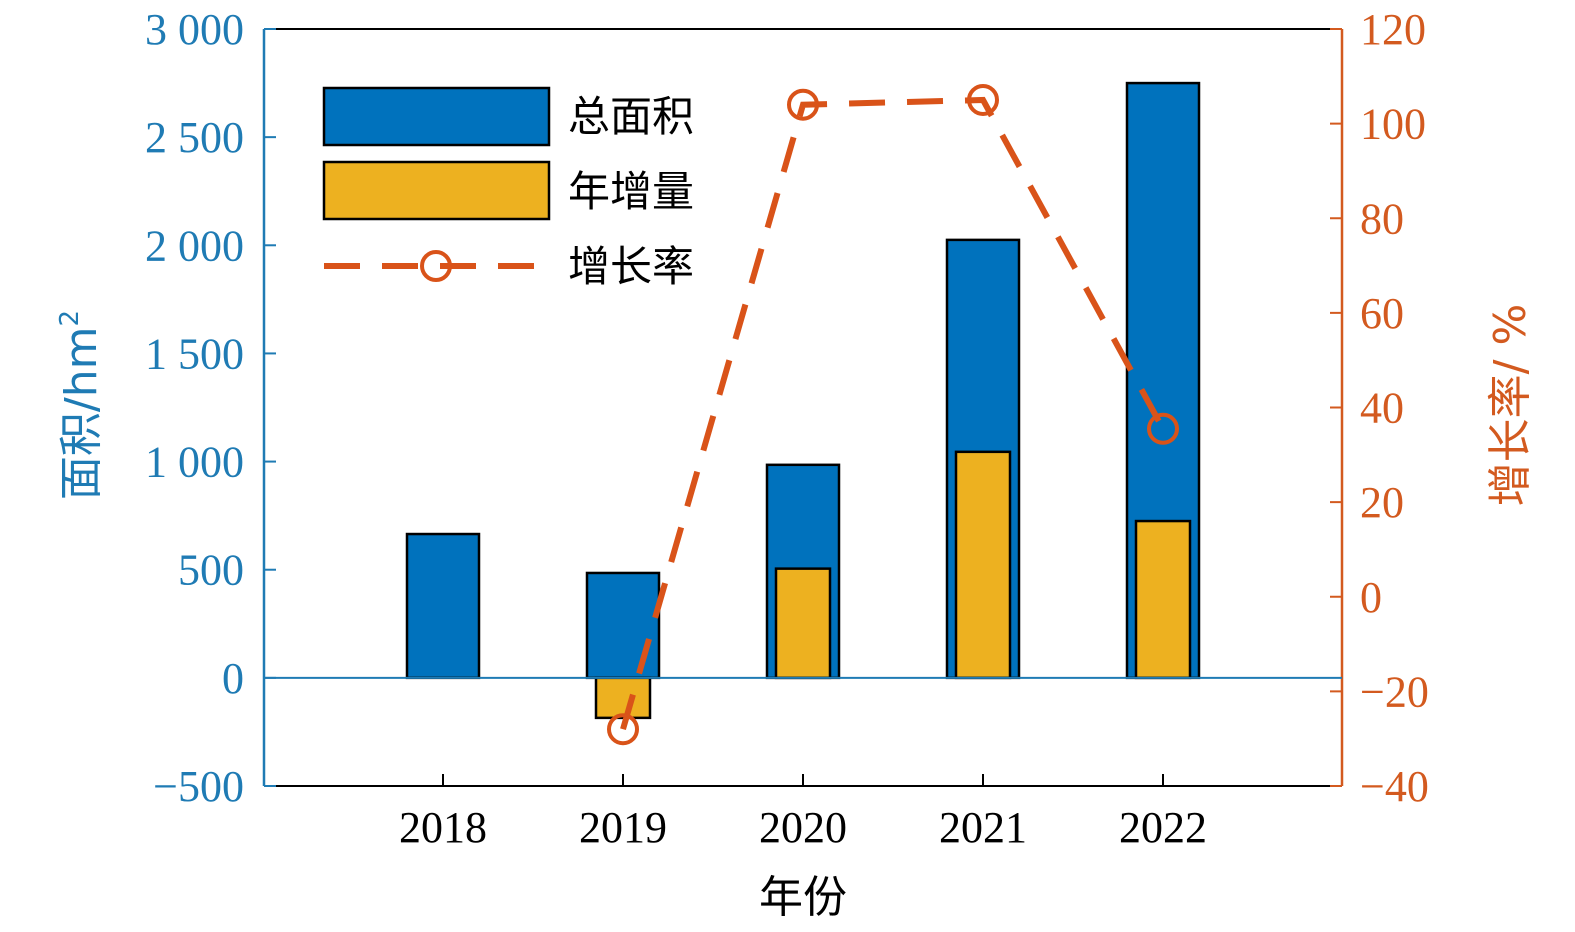 The height and width of the screenshot is (932, 1575). I want to click on legend-swatch-total, so click(436, 116).